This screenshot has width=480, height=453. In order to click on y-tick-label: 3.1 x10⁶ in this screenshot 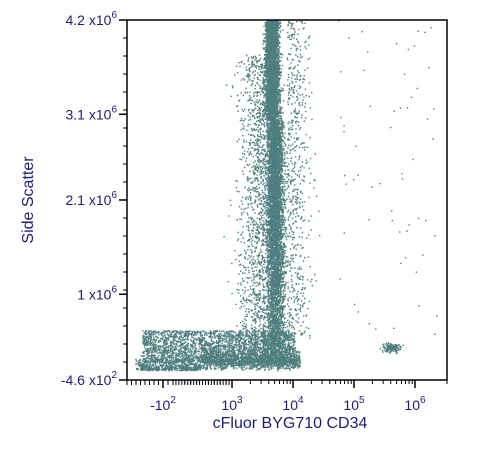, I will do `click(92, 113)`.